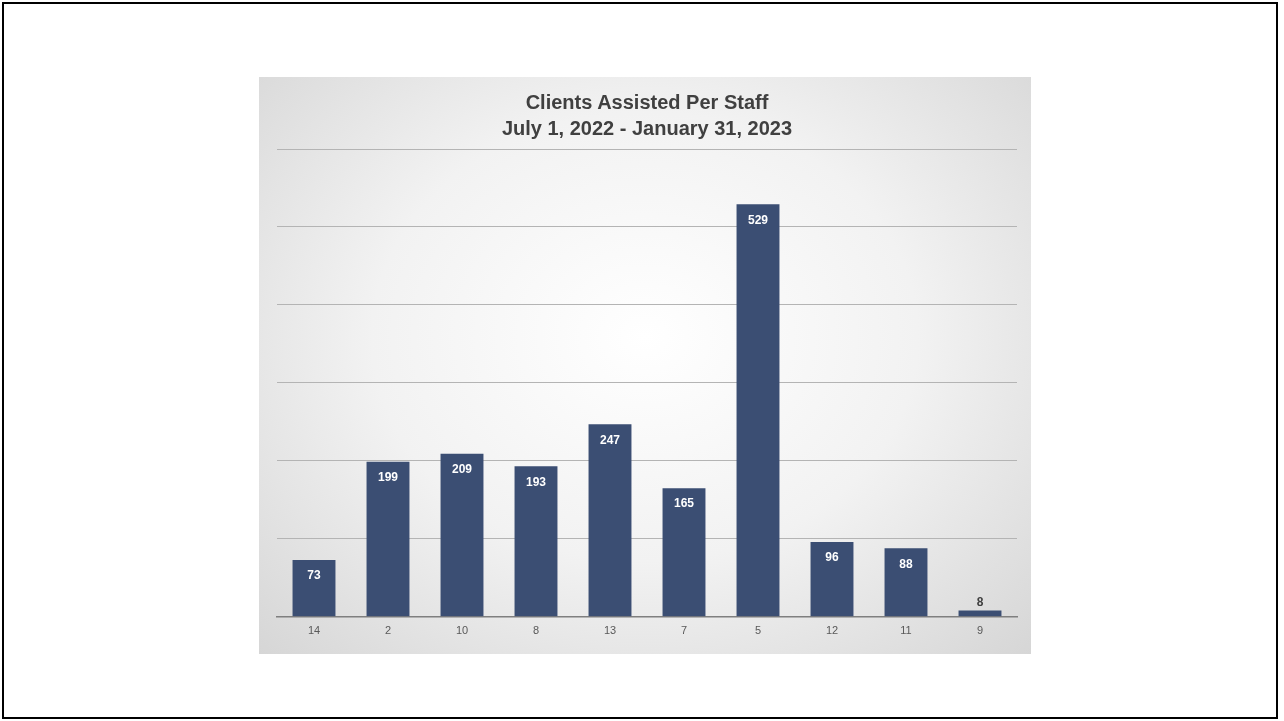 This screenshot has height=721, width=1284. I want to click on data-label: 96, so click(832, 557).